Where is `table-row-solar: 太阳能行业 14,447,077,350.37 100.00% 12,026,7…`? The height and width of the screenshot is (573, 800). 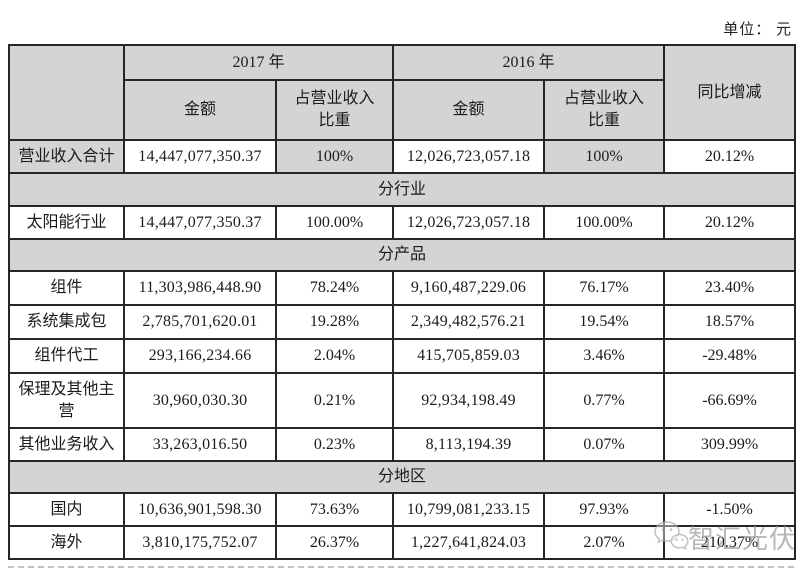
table-row-solar: 太阳能行业 14,447,077,350.37 100.00% 12,026,7… is located at coordinates (402, 222).